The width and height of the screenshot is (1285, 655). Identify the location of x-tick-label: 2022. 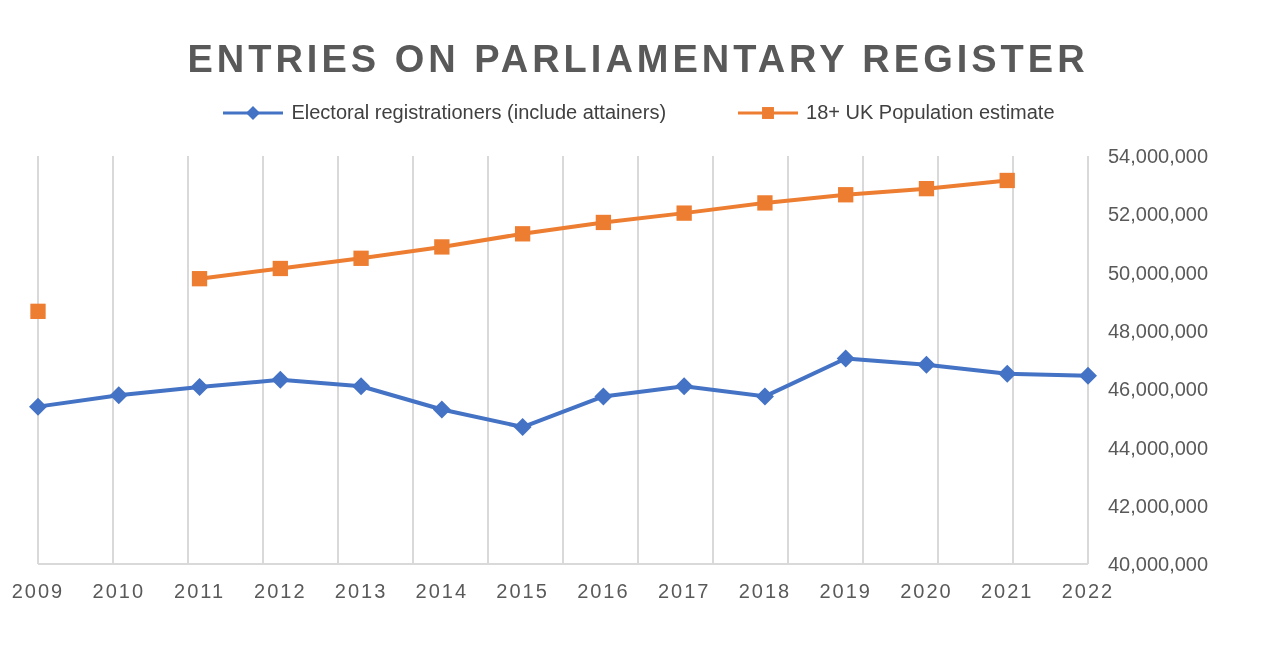
(1088, 591).